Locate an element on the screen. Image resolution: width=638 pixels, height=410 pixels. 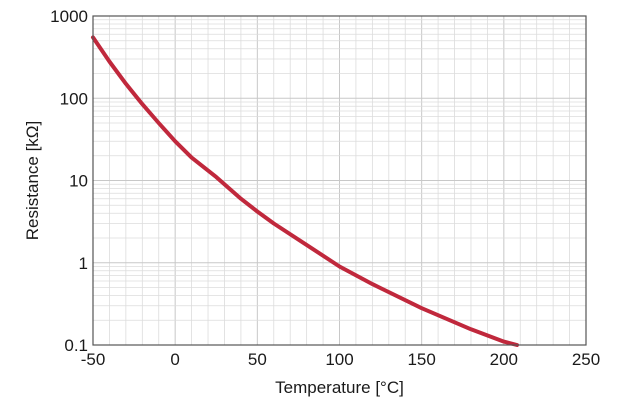
x-tick-label: 0 is located at coordinates (174, 359).